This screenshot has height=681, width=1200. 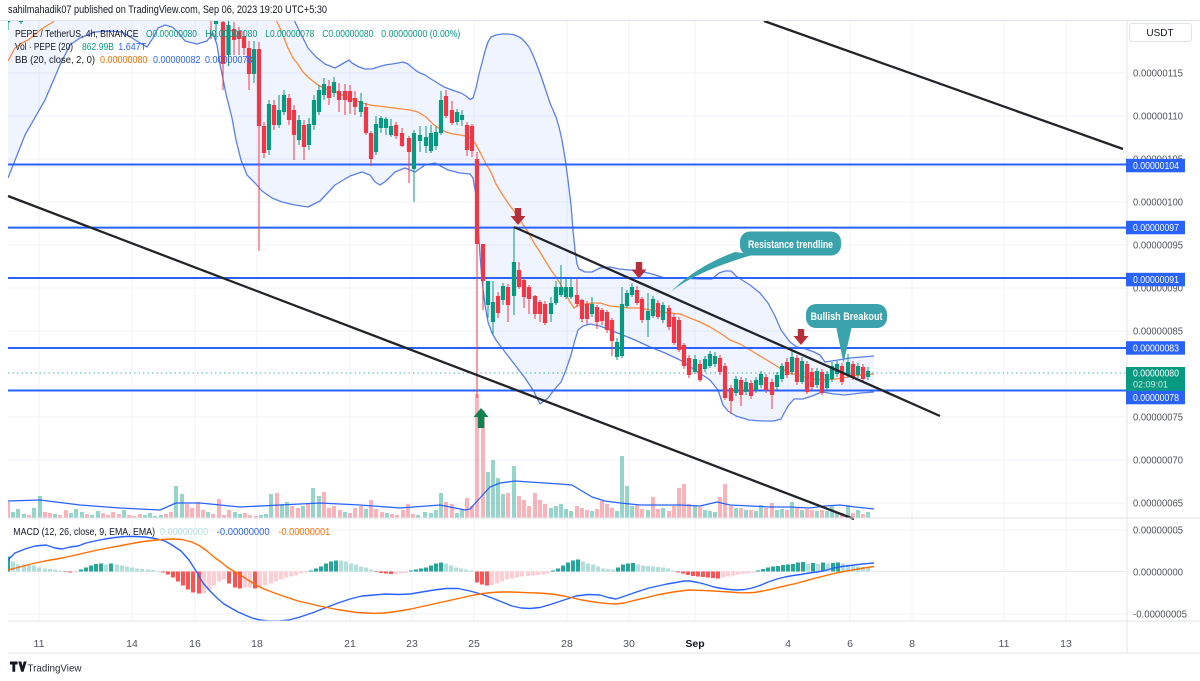 What do you see at coordinates (77, 34) in the screenshot?
I see `svg-text: PEPE / TetherUS, 4h, BINANCE` at bounding box center [77, 34].